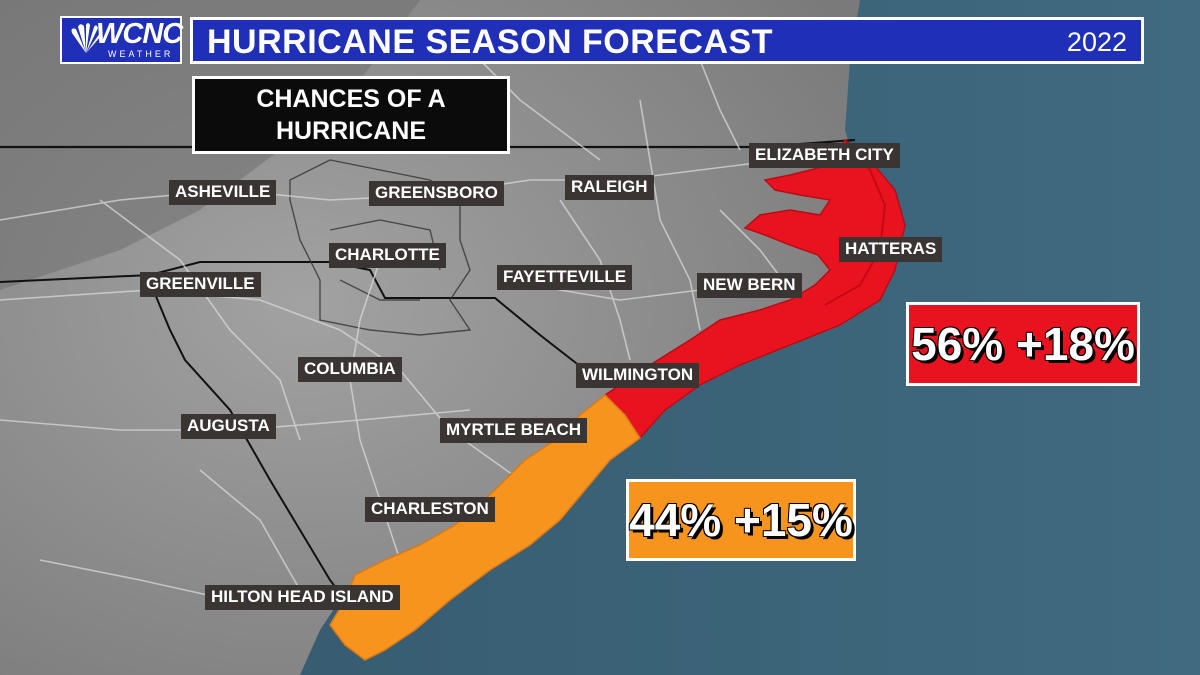  Describe the element at coordinates (228, 426) in the screenshot. I see `city-label-augusta: AUGUSTA` at that location.